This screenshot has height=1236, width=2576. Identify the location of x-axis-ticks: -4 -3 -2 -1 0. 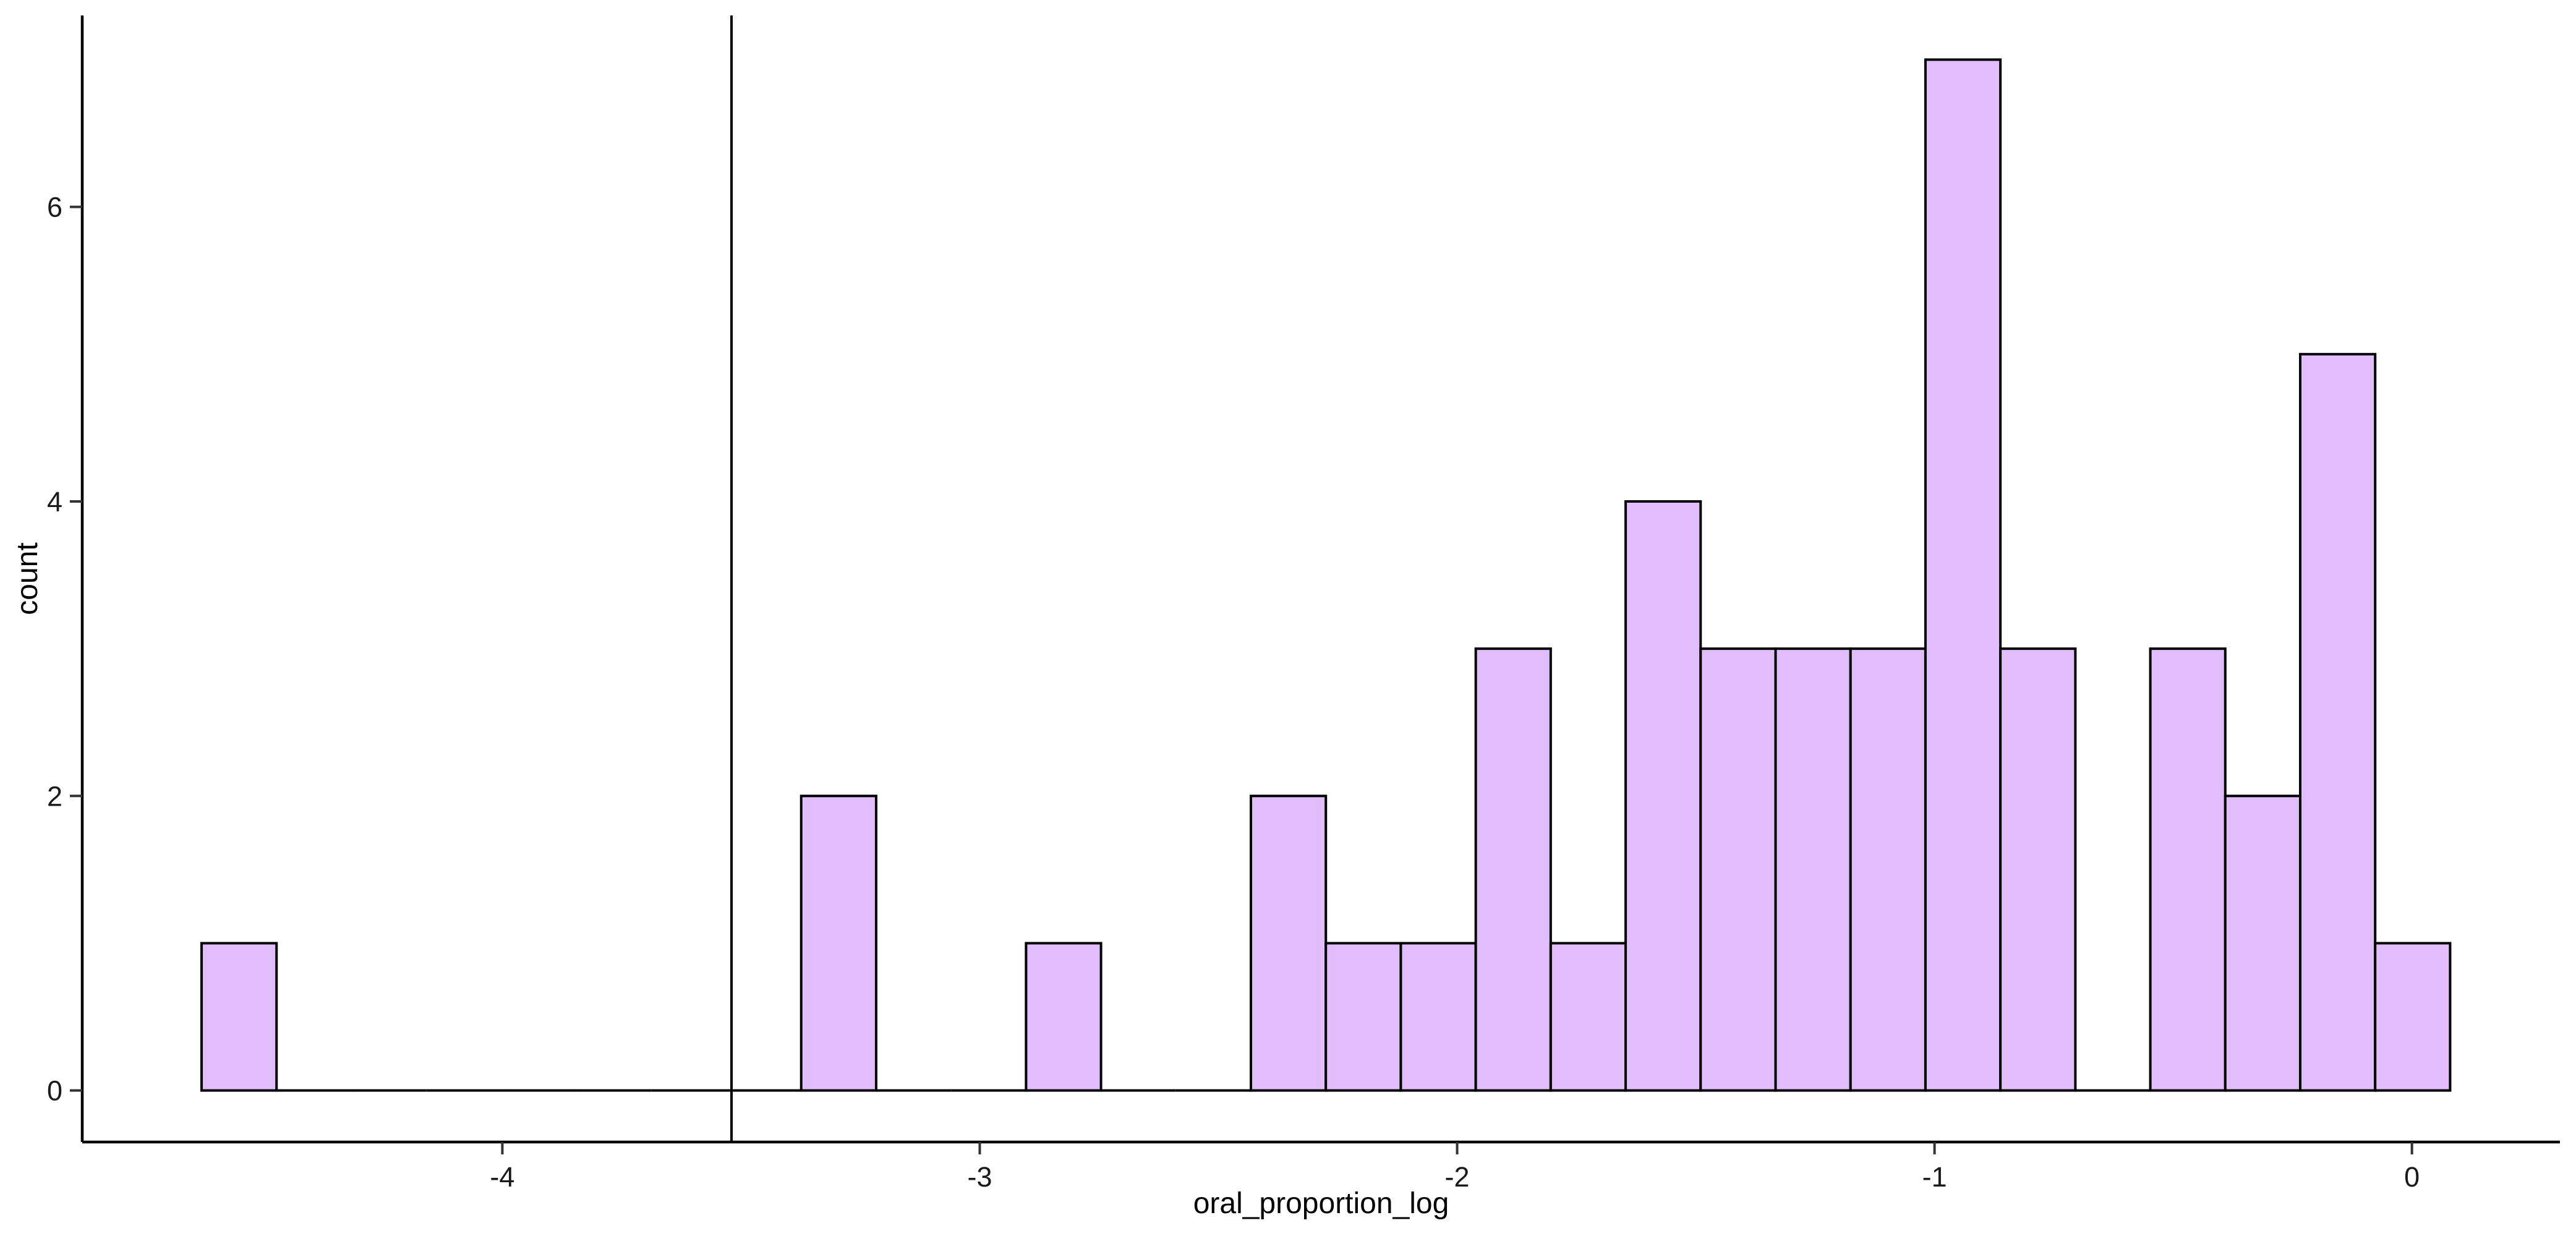
(1455, 1167).